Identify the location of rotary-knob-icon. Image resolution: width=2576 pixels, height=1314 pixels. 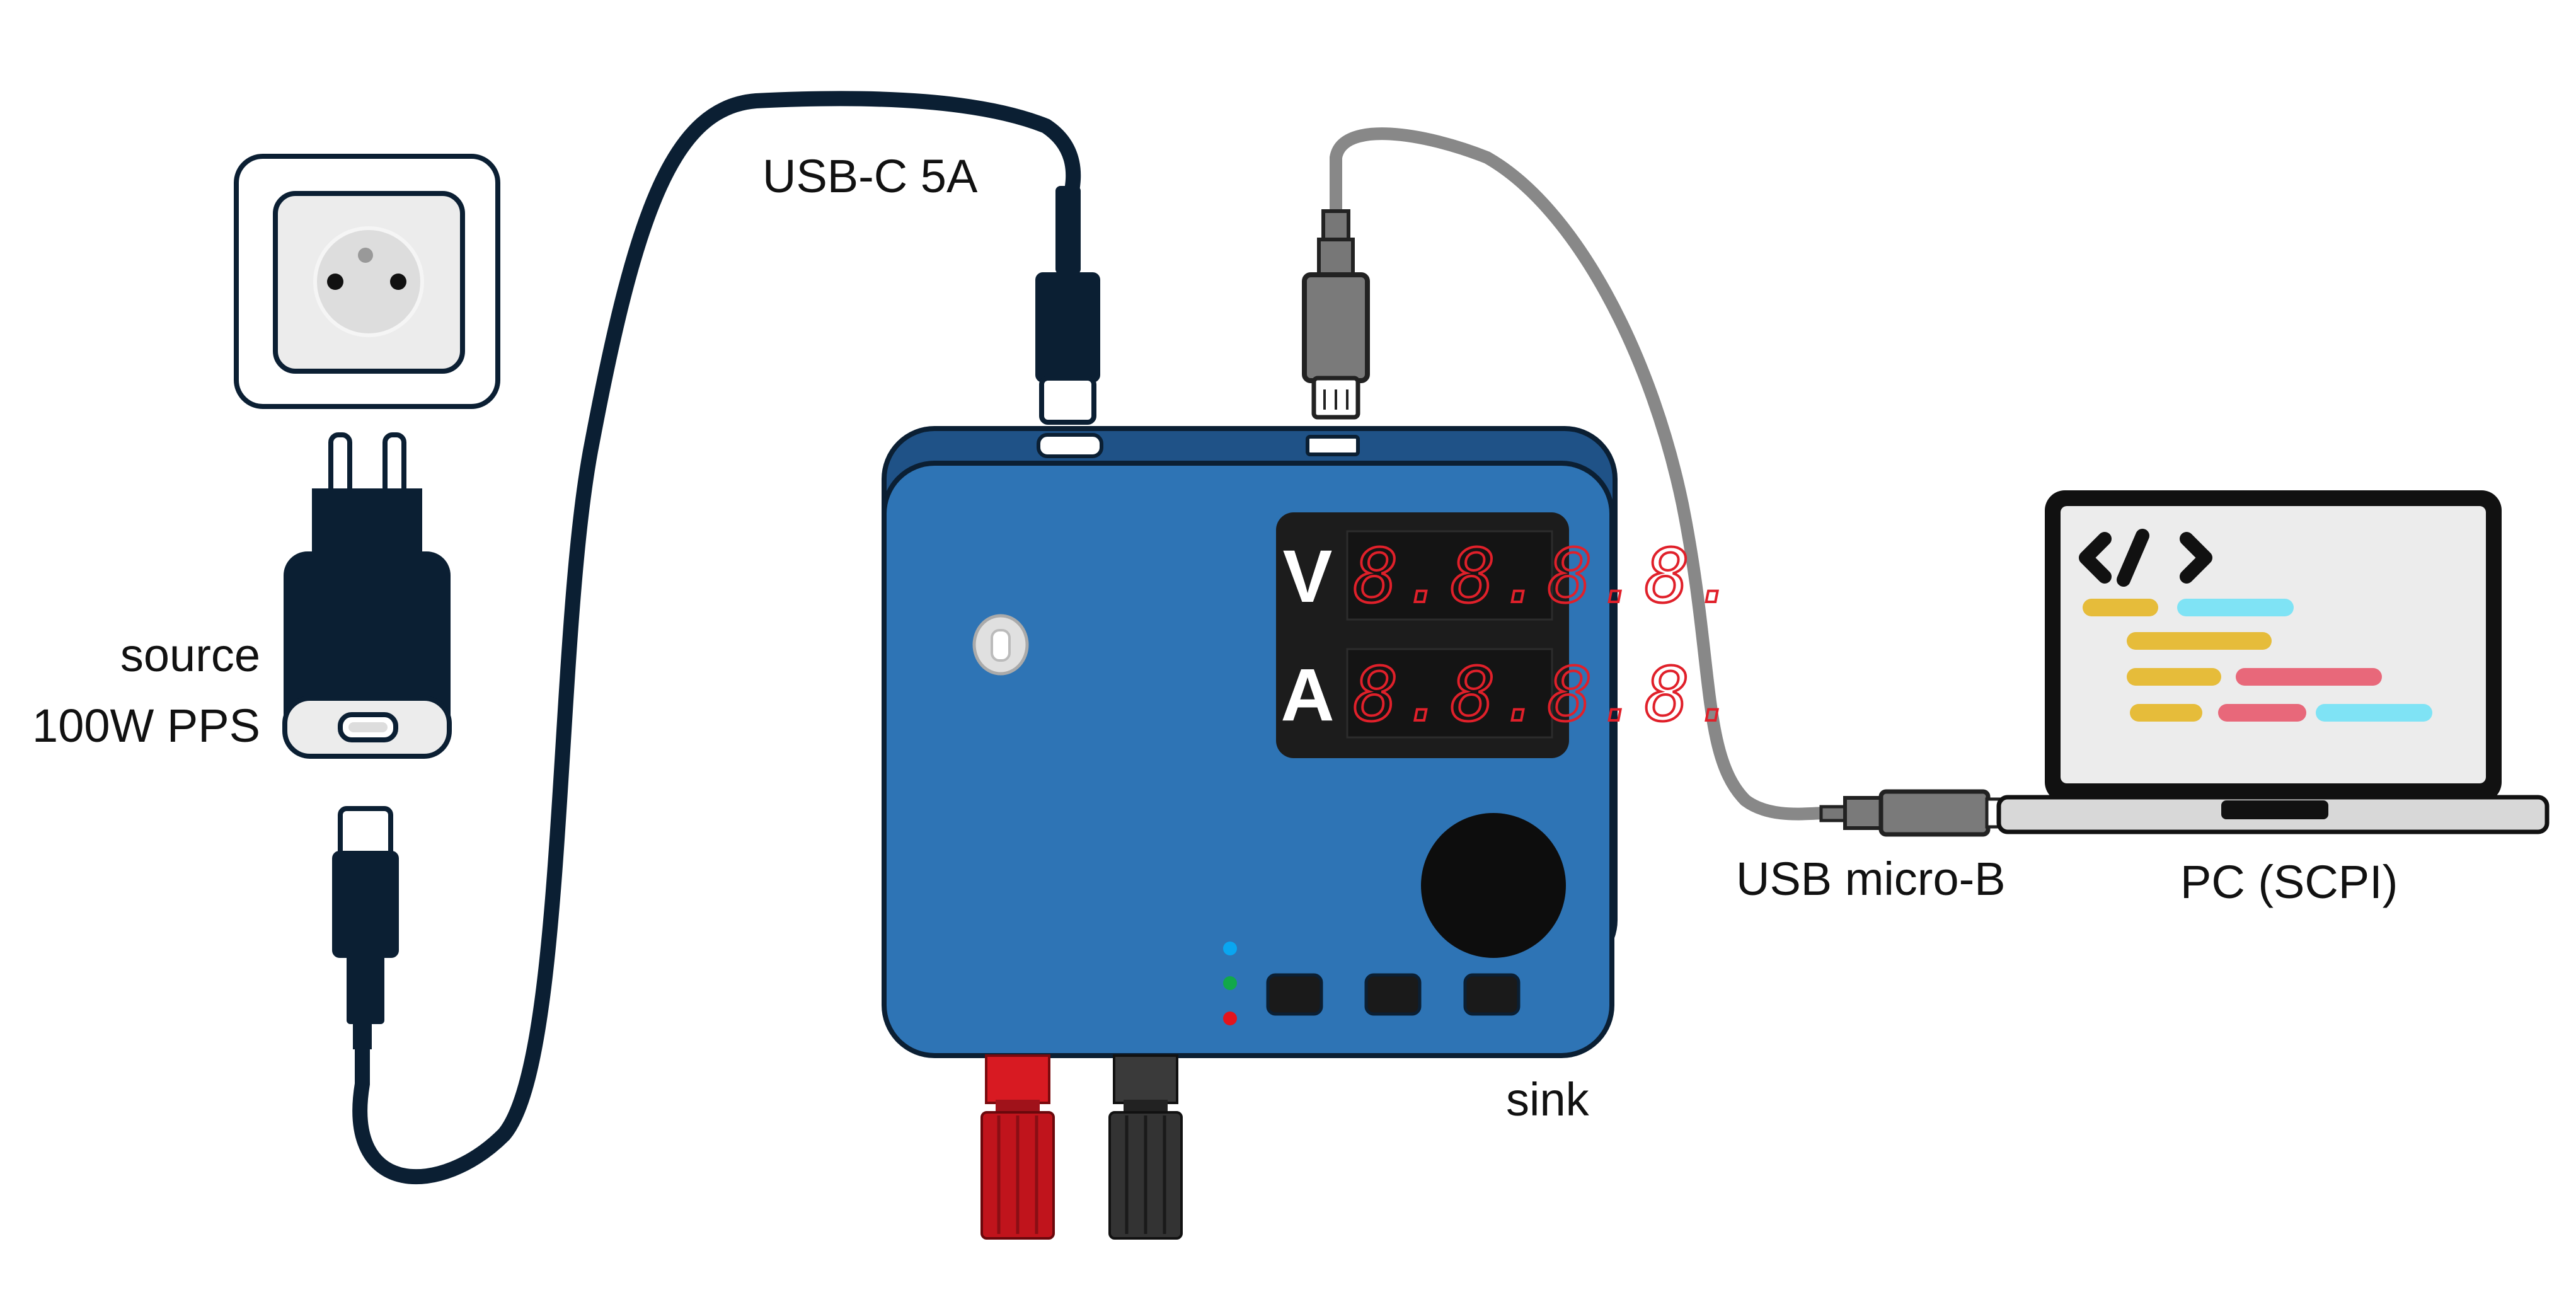
(1493, 886).